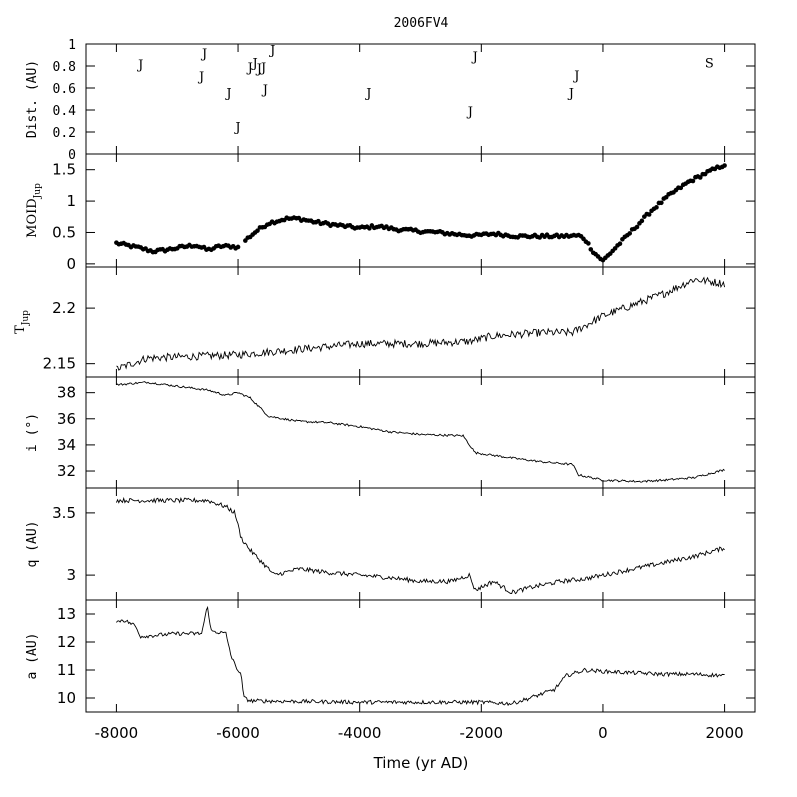 The width and height of the screenshot is (797, 797). What do you see at coordinates (421, 23) in the screenshot?
I see `chart-title: 2006FV4` at bounding box center [421, 23].